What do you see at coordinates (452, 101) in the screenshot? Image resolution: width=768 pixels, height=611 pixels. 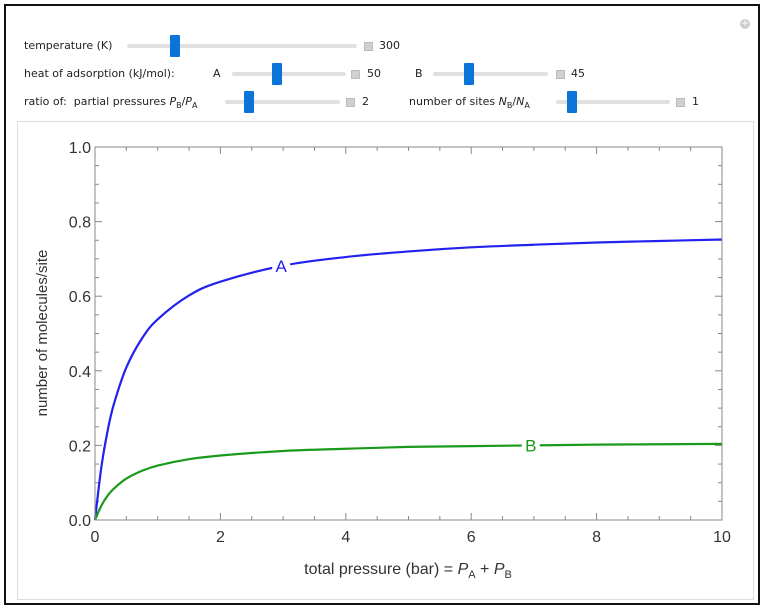 I see `site-ratio-text: number of sites` at bounding box center [452, 101].